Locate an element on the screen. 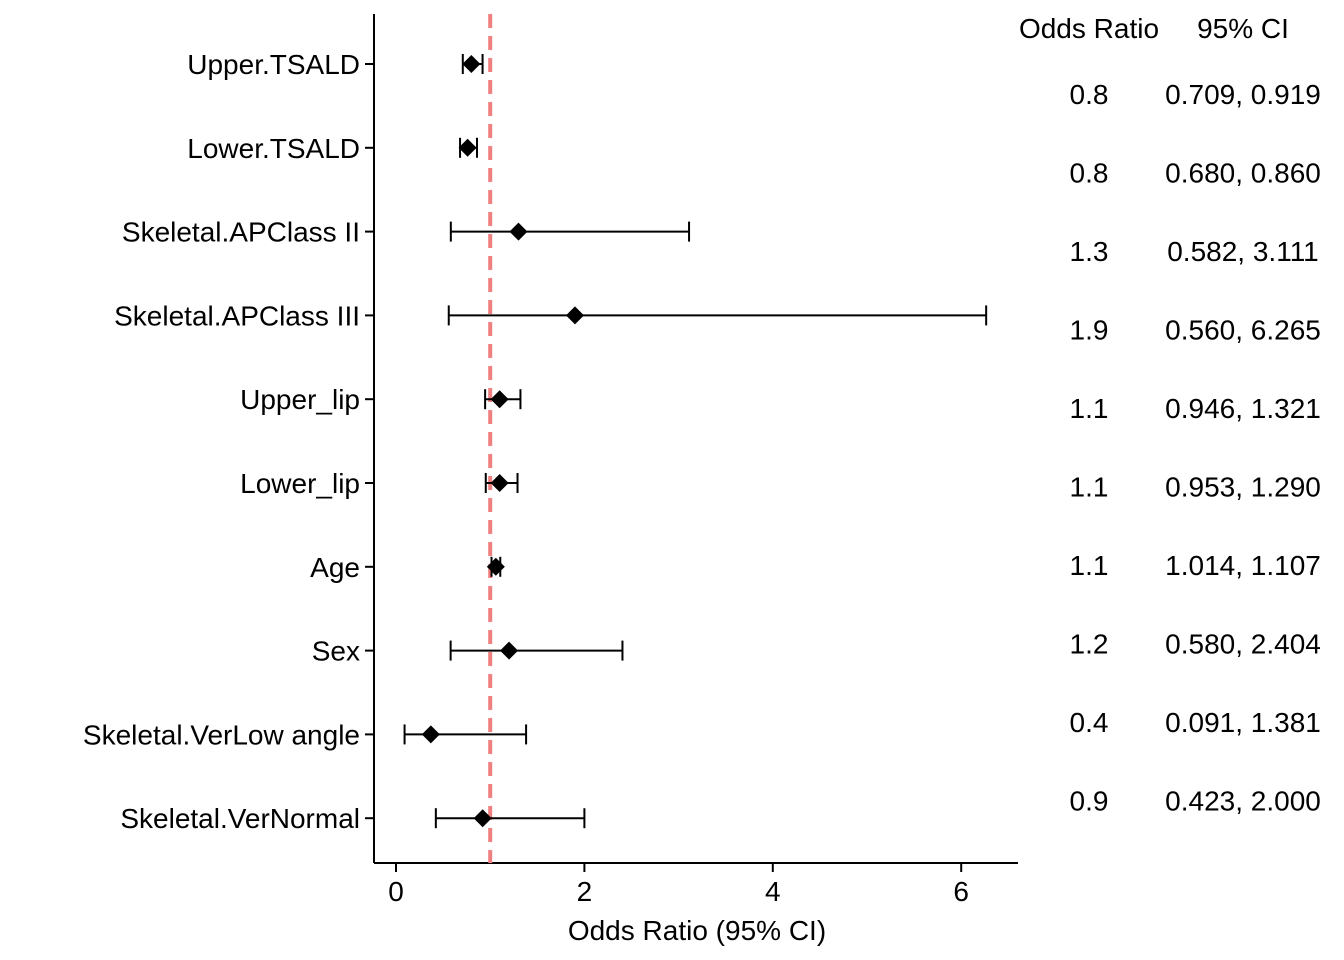 The height and width of the screenshot is (960, 1344). y-tick-label: Skeletal.APClass II is located at coordinates (241, 232).